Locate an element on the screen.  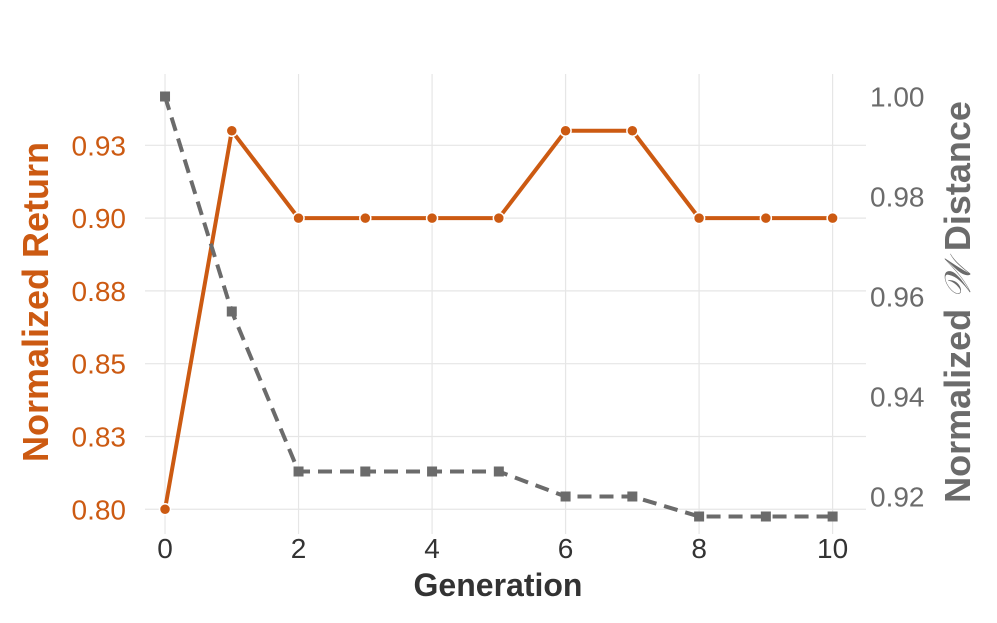
x-tick-label: 2 is located at coordinates (299, 548).